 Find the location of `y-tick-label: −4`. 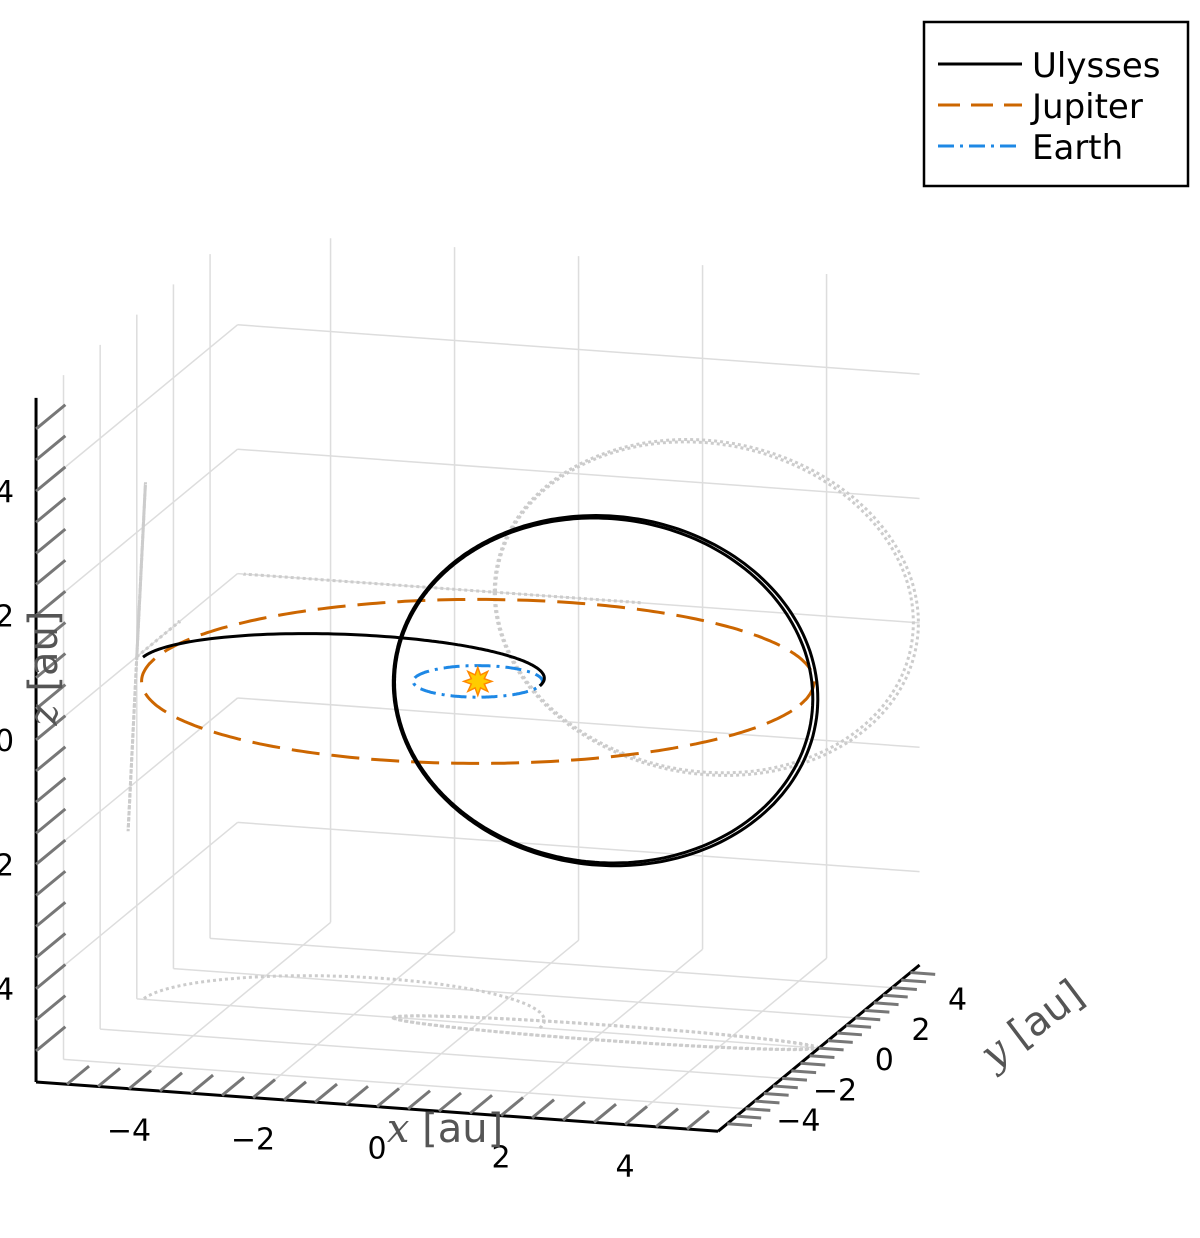

y-tick-label: −4 is located at coordinates (798, 1121).